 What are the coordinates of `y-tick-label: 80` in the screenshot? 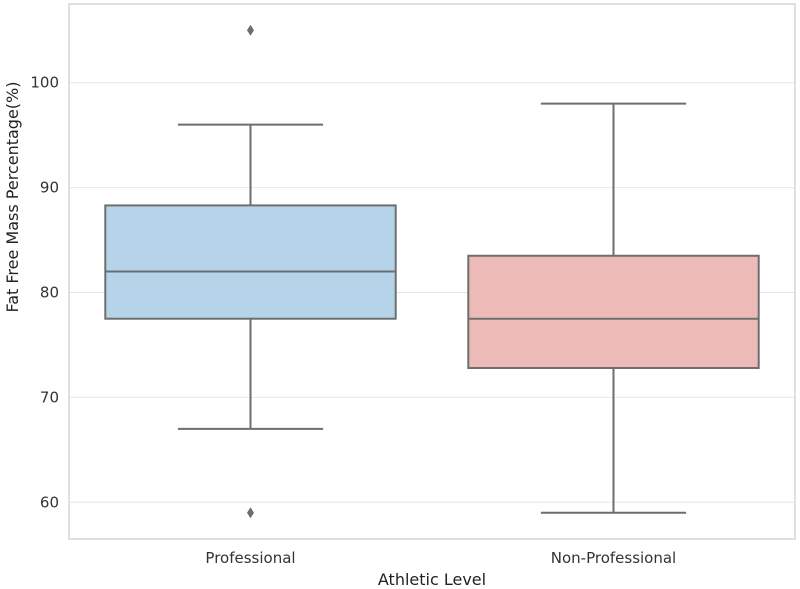 It's located at (49, 292).